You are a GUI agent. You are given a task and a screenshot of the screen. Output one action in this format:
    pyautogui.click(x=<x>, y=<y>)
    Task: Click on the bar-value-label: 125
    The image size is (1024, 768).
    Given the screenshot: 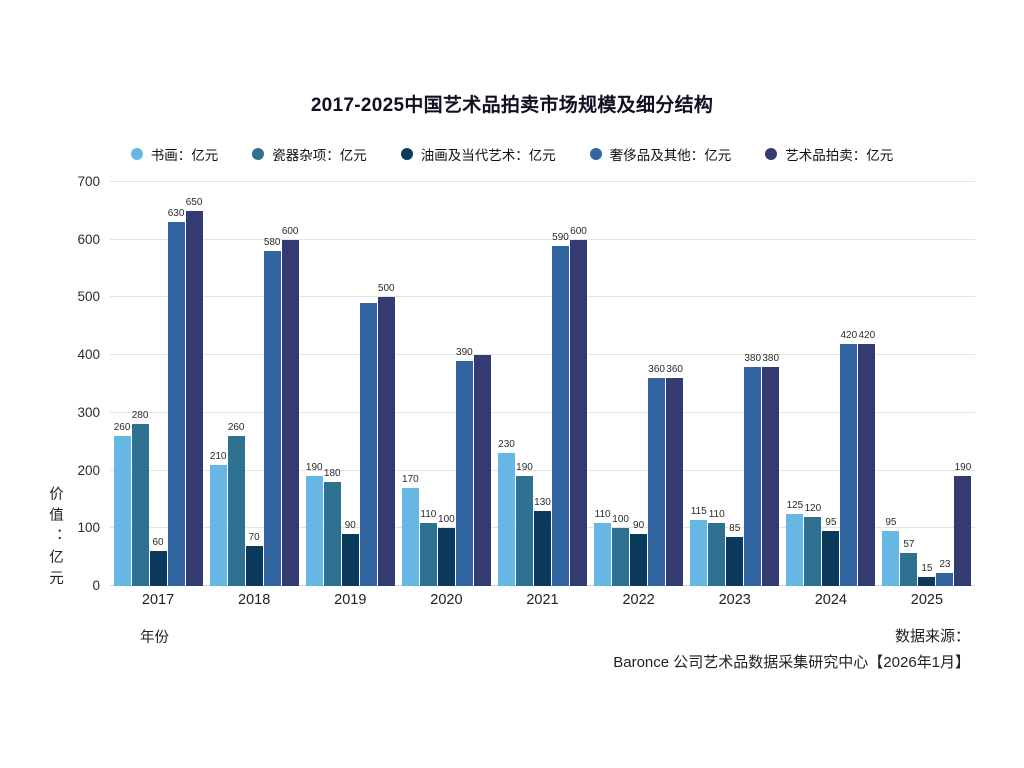 What is the action you would take?
    pyautogui.click(x=795, y=505)
    